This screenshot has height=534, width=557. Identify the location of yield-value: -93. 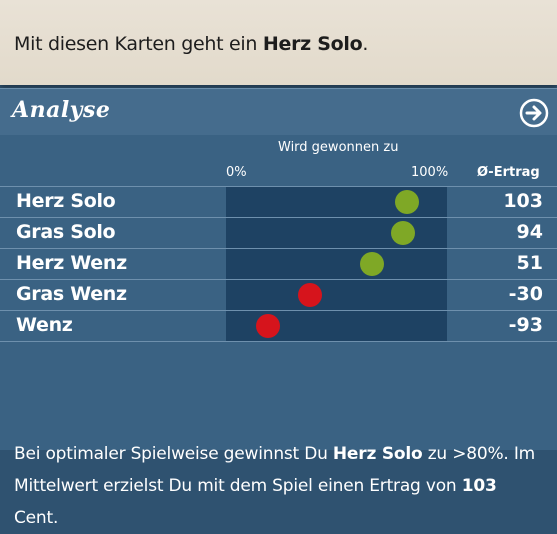
(525, 325).